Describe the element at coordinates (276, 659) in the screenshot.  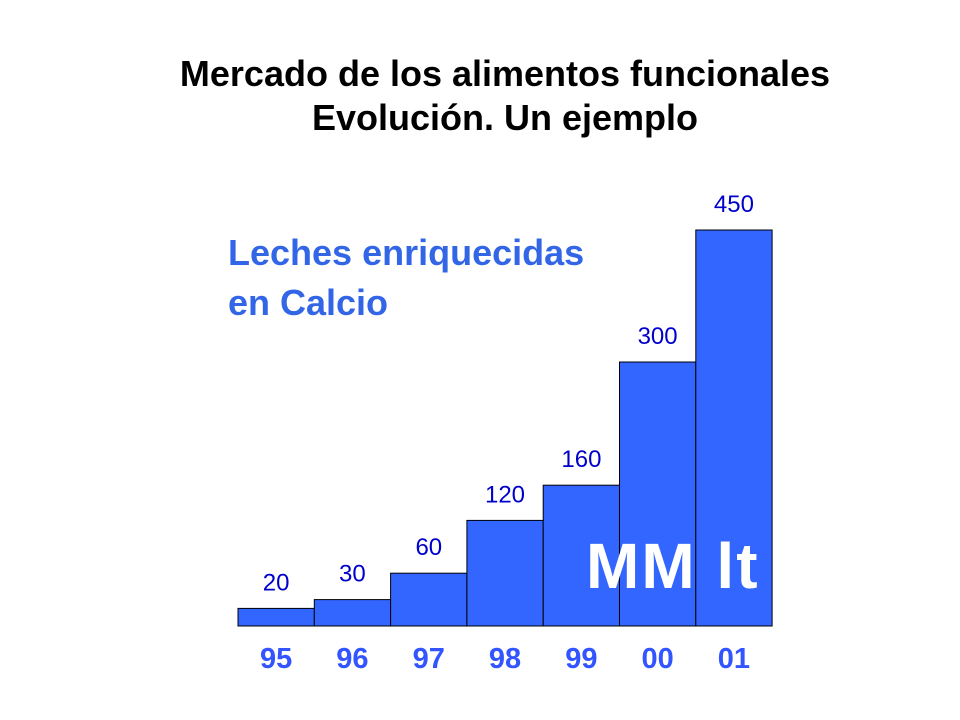
I see `category-label-95: 95` at that location.